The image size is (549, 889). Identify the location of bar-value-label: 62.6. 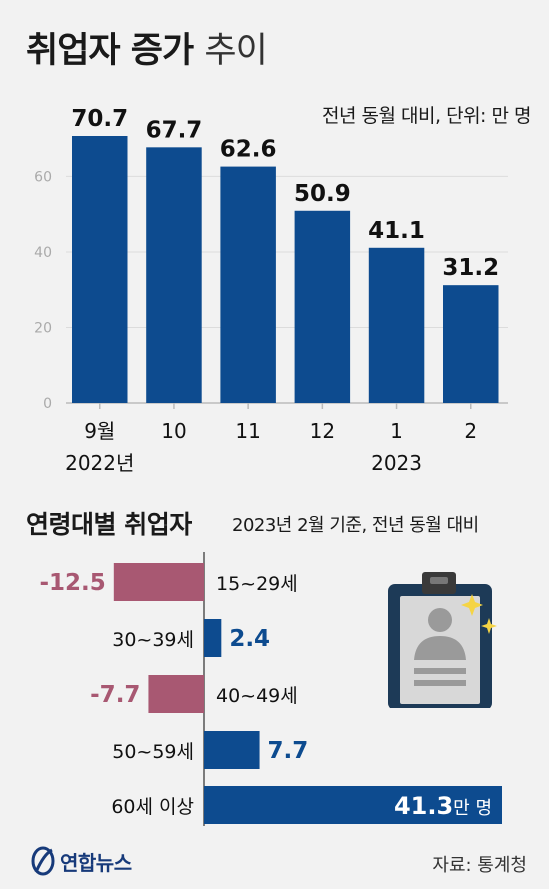
(248, 150).